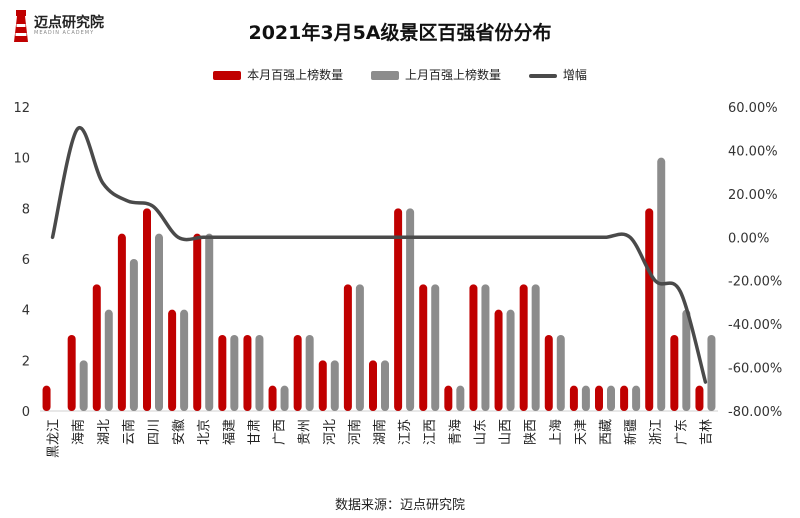 The image size is (800, 518). What do you see at coordinates (26, 311) in the screenshot?
I see `y-left-tick-label: 4` at bounding box center [26, 311].